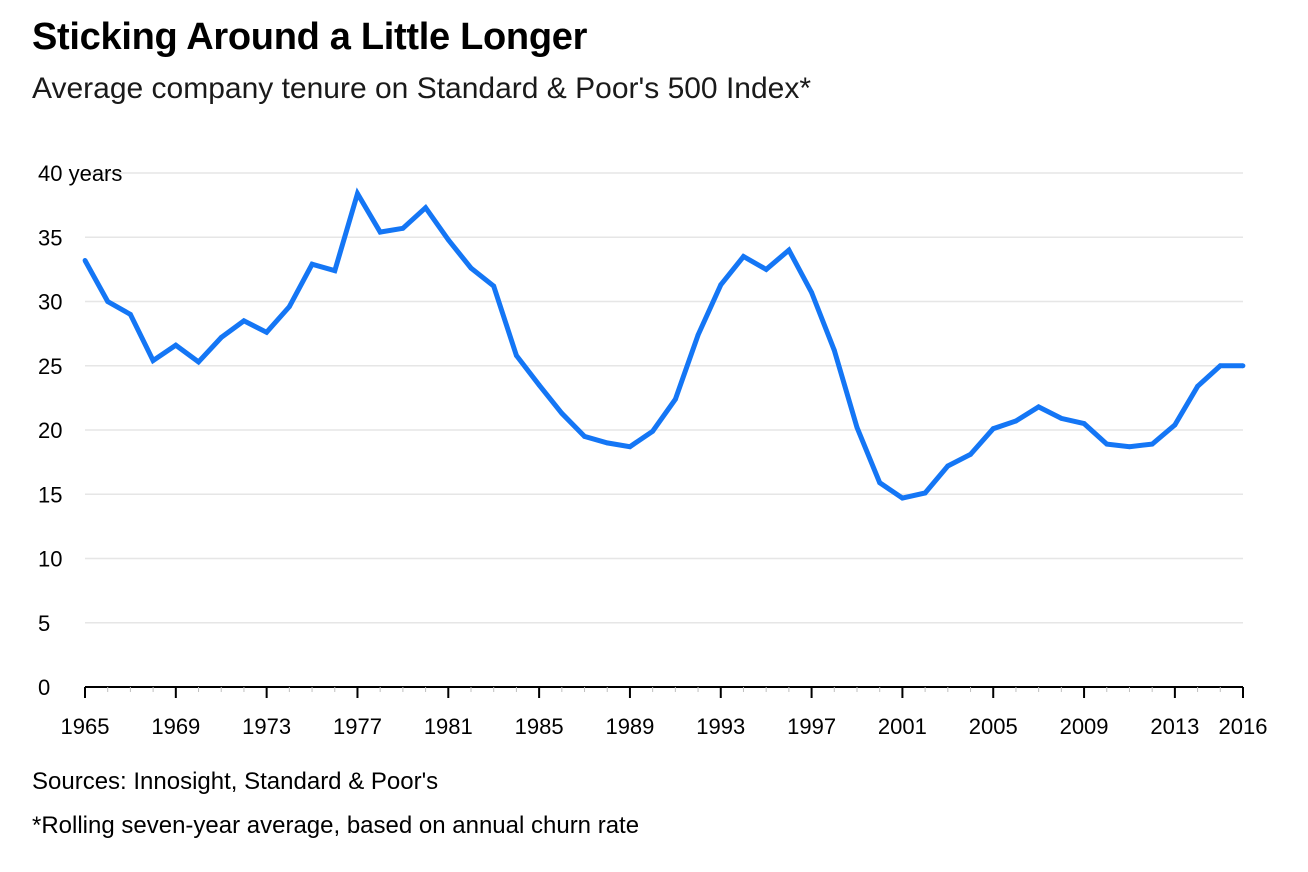 The image size is (1308, 872). I want to click on source-note: Sources: Innosight, Standard & Poor's, so click(235, 781).